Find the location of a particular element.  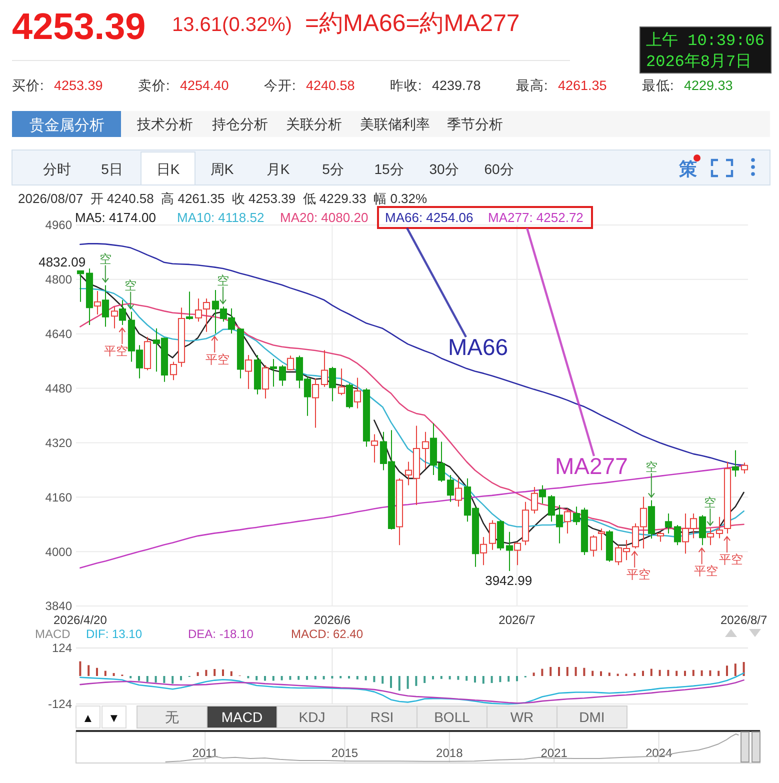

text: 美联储利率 is located at coordinates (395, 124).